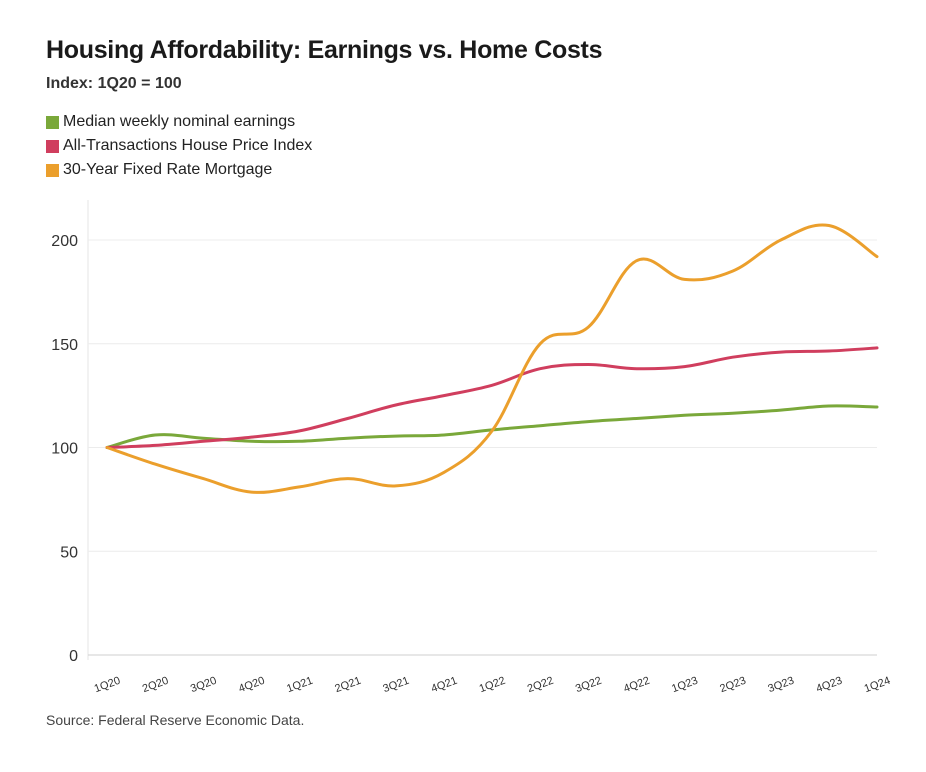  Describe the element at coordinates (188, 145) in the screenshot. I see `legend-label-house-price: All-Transactions House Price Index` at that location.